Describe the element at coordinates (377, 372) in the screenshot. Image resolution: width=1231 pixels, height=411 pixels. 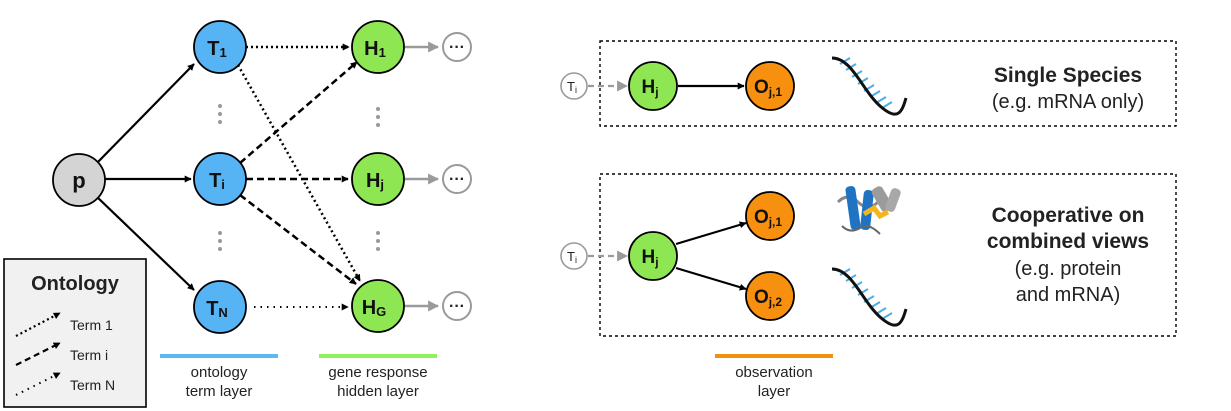
I see `layer-gene-line1: gene response` at that location.